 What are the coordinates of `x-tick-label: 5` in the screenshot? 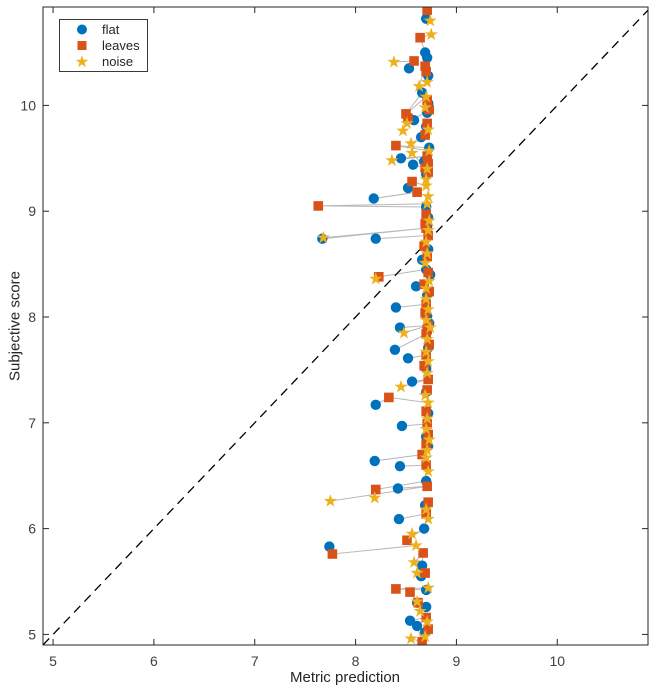 It's located at (53, 661).